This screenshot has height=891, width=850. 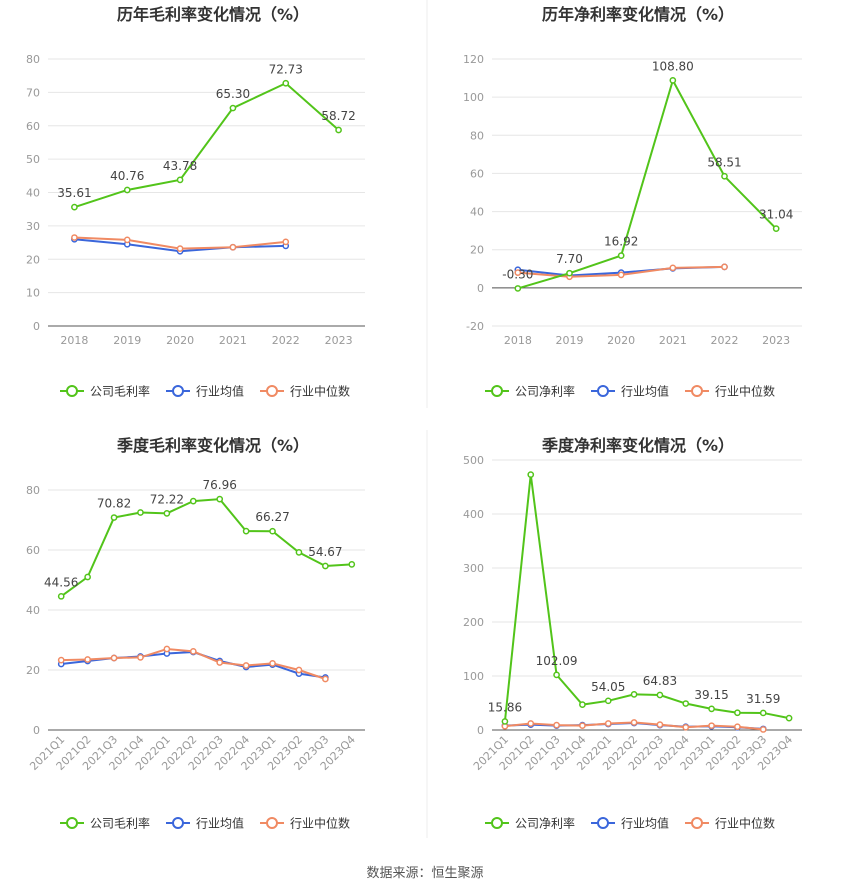 I want to click on y-tick-label: 500, so click(x=473, y=460).